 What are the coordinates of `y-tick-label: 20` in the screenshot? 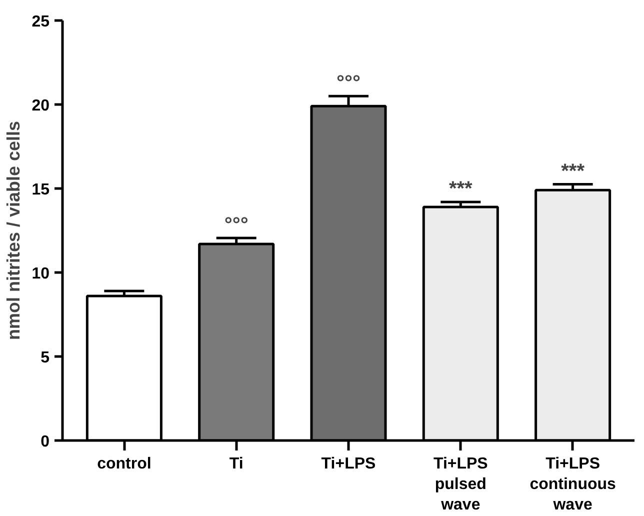 It's located at (41, 106).